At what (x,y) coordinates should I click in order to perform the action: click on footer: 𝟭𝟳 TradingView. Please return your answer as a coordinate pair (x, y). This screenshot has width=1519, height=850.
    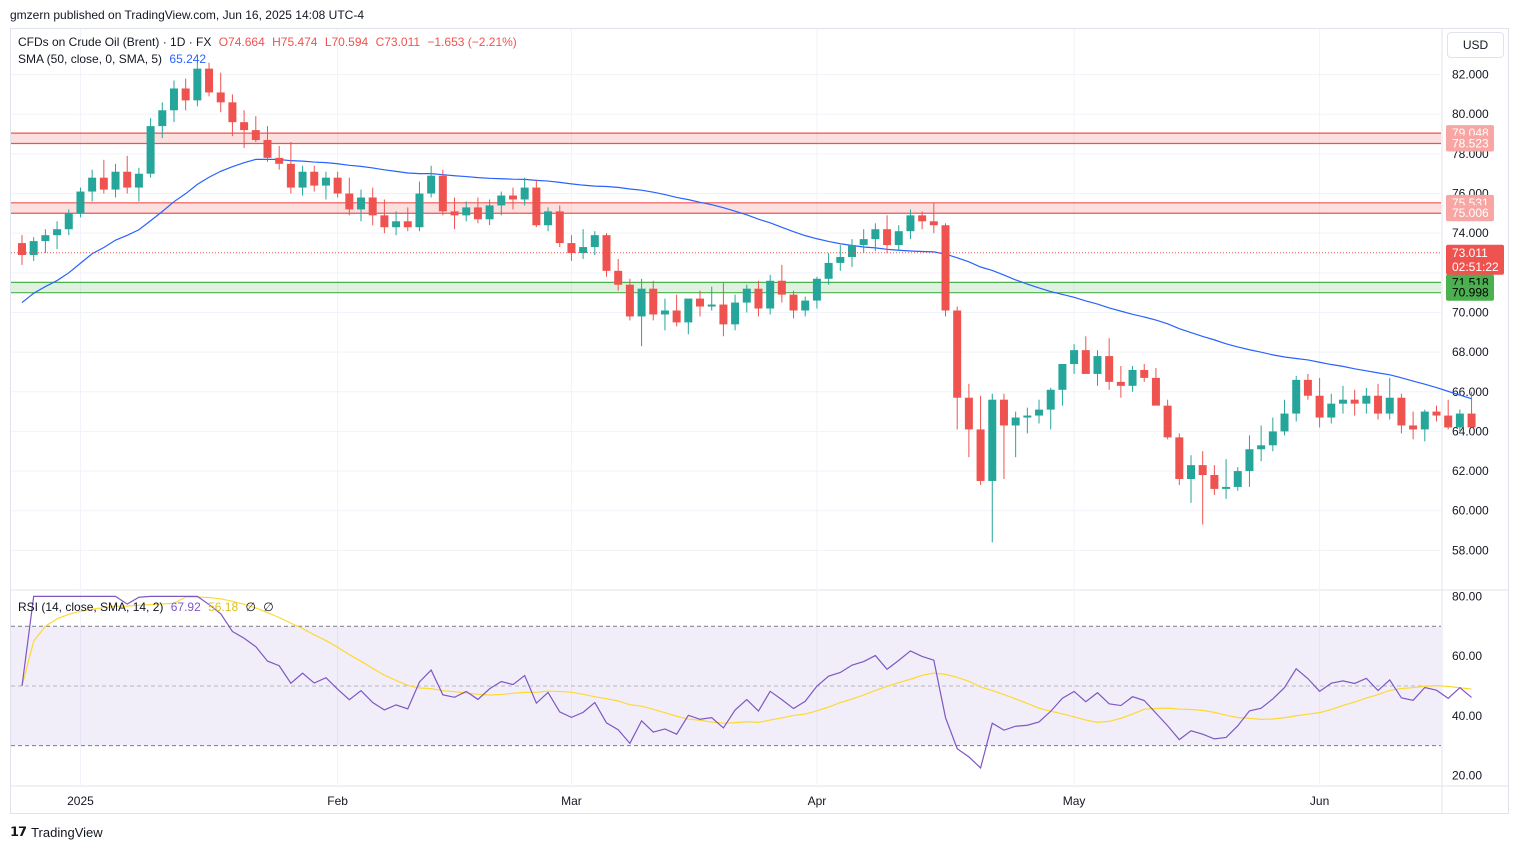
    Looking at the image, I should click on (56, 832).